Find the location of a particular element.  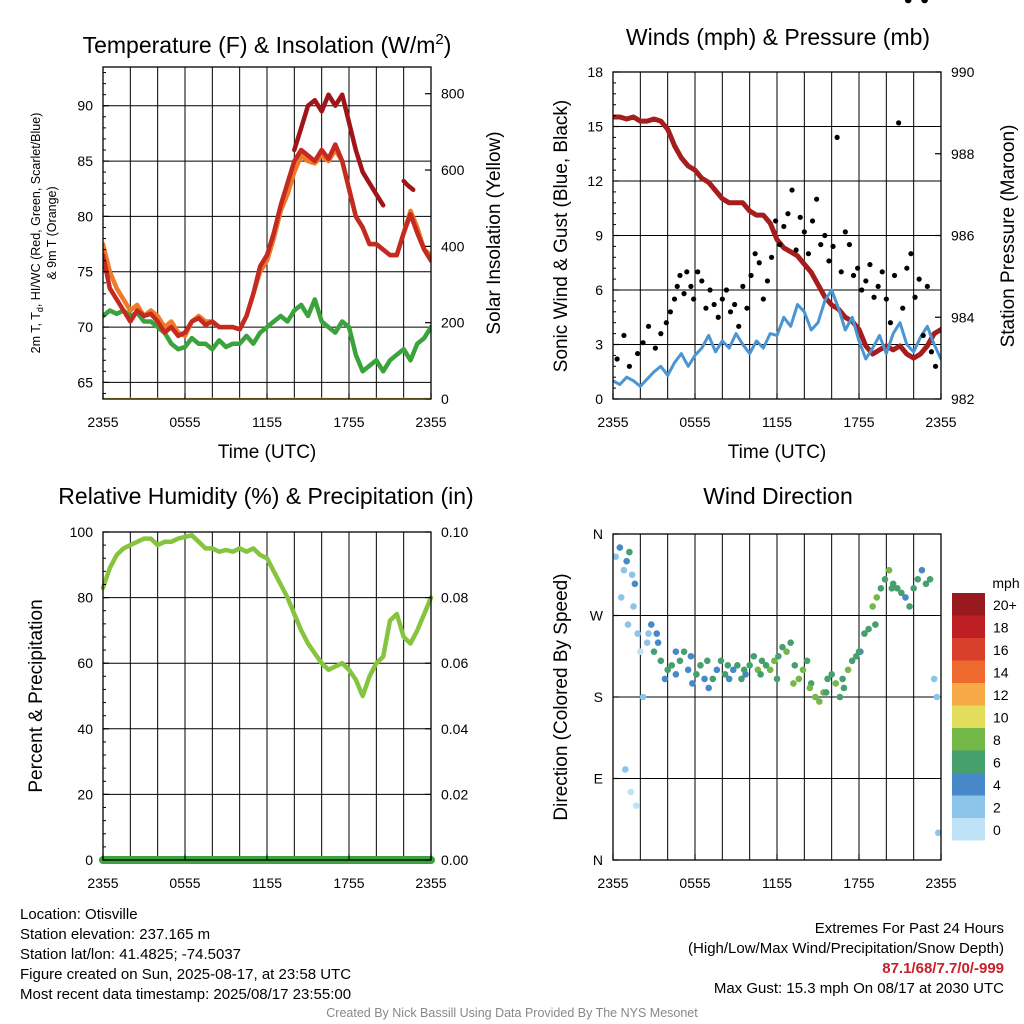

y-right-tick-label: 600 is located at coordinates (453, 170).